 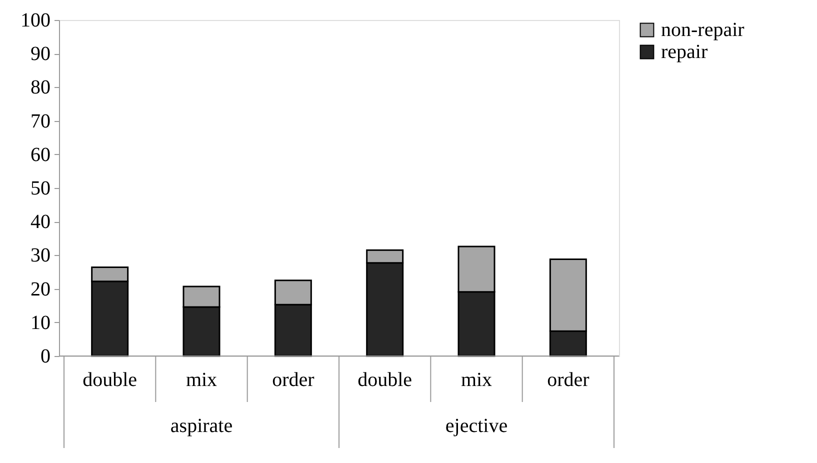 What do you see at coordinates (476, 426) in the screenshot?
I see `text: ejective` at bounding box center [476, 426].